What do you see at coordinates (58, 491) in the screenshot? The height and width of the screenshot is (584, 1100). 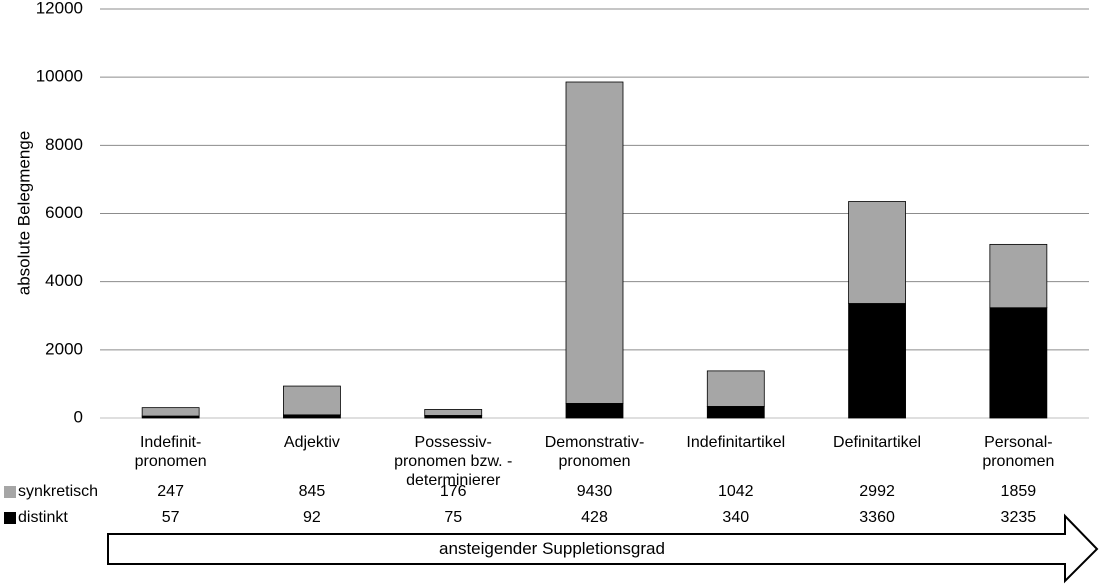 I see `legend-label-synkretisch: synkretisch` at bounding box center [58, 491].